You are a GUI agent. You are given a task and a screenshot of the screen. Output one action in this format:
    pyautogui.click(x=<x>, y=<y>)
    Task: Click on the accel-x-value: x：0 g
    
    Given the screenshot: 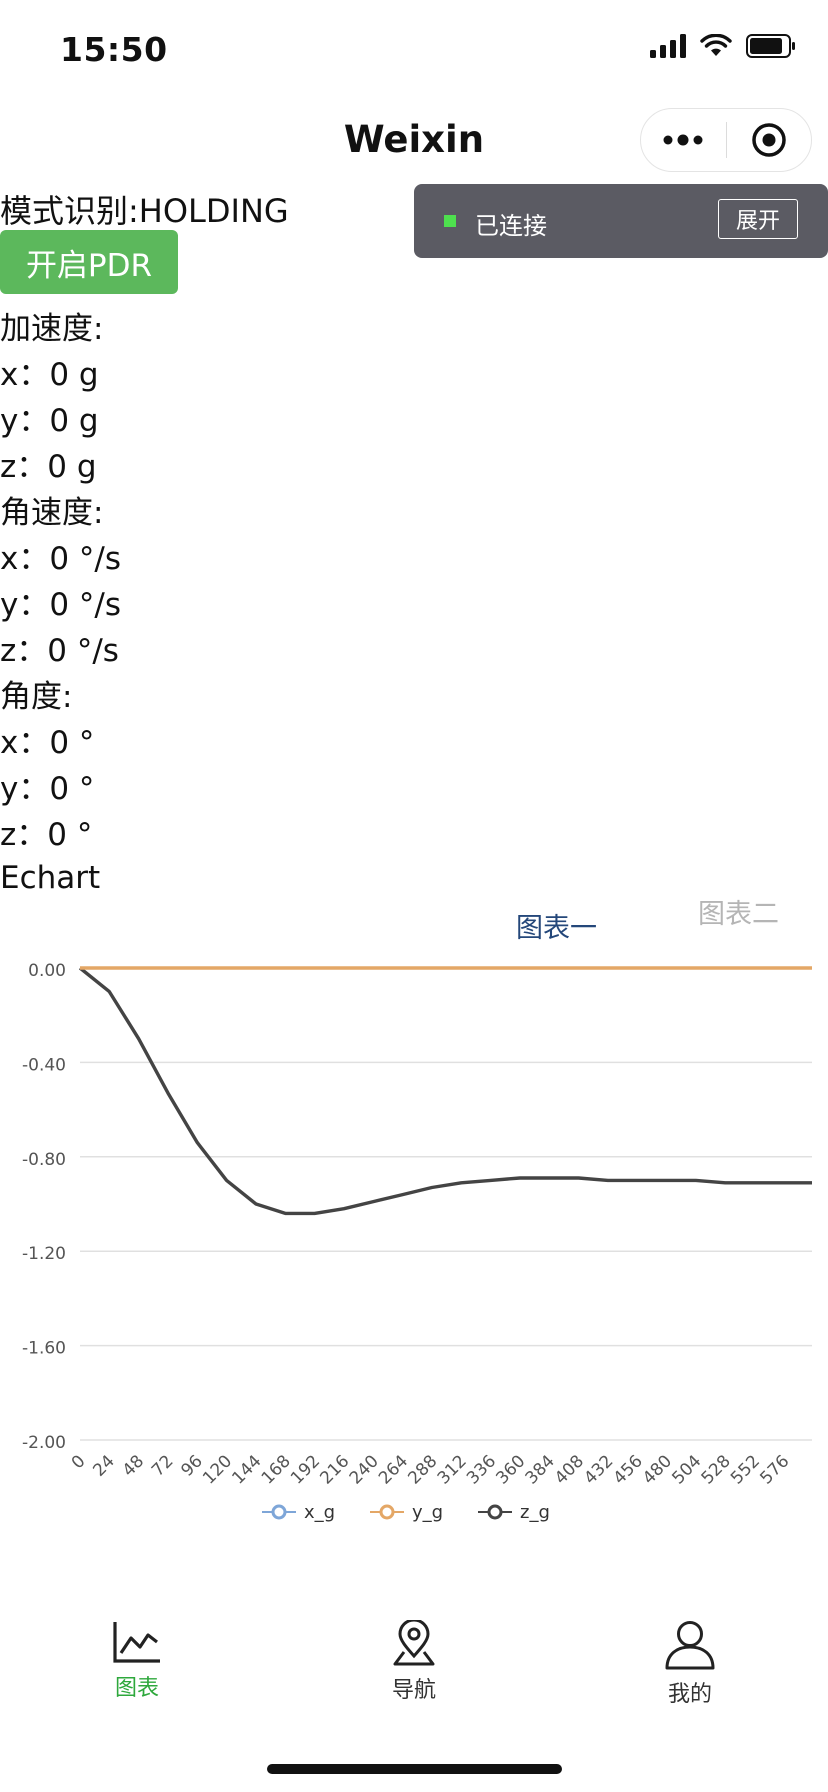 What is the action you would take?
    pyautogui.click(x=49, y=375)
    